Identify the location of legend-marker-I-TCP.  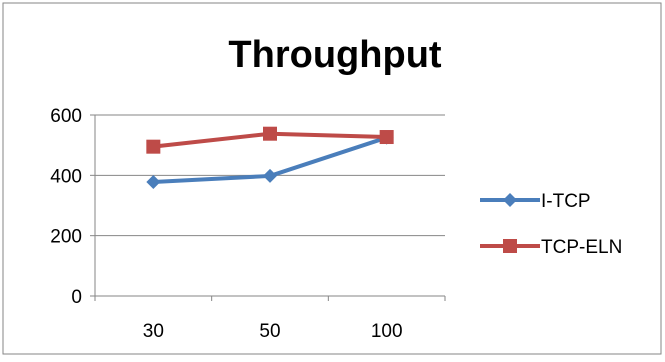
(510, 200).